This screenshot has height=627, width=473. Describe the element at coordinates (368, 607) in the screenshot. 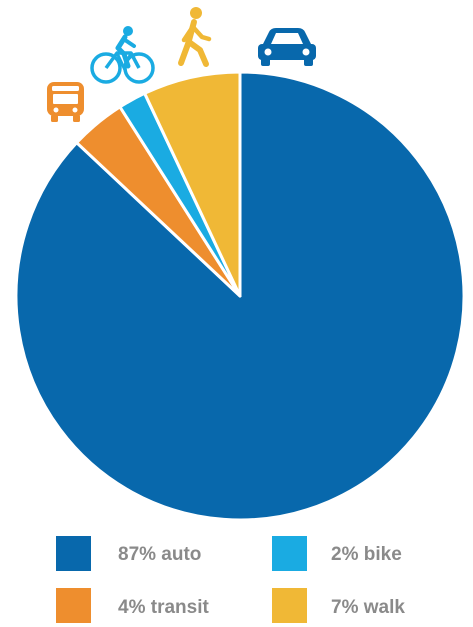

I see `legend-label-walk: 7% walk` at that location.